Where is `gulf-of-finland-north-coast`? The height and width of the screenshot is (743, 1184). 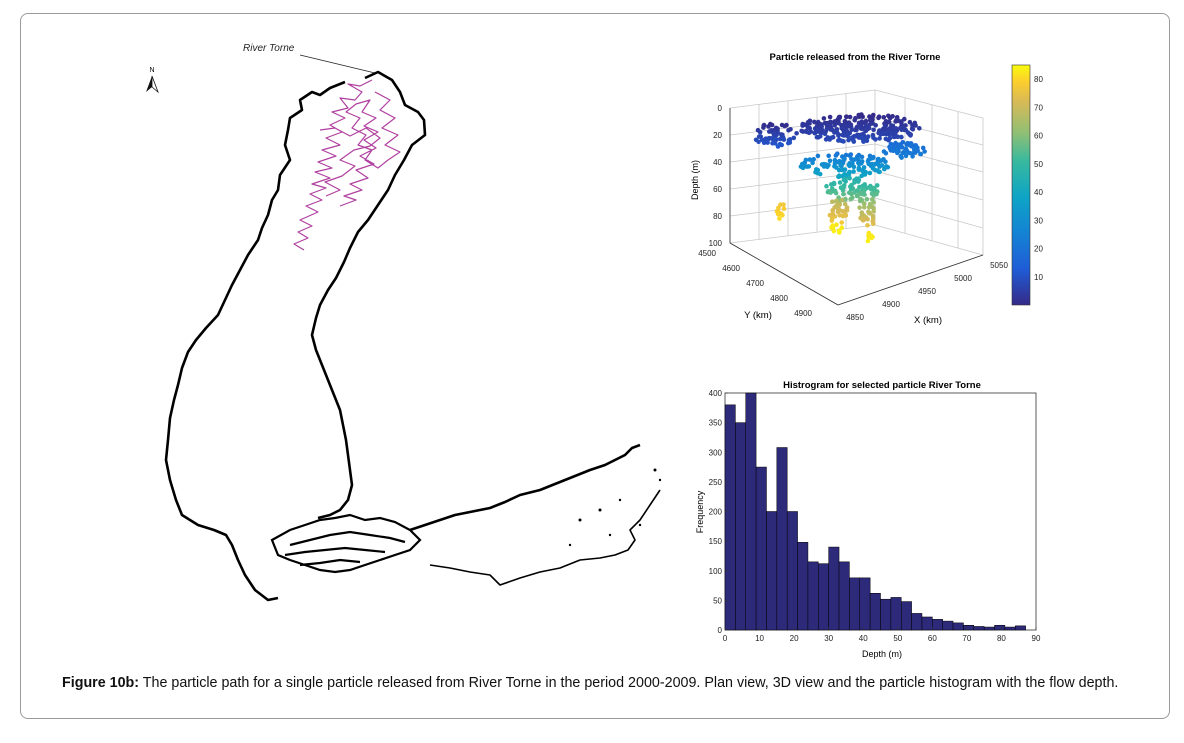
gulf-of-finland-north-coast is located at coordinates (525, 487).